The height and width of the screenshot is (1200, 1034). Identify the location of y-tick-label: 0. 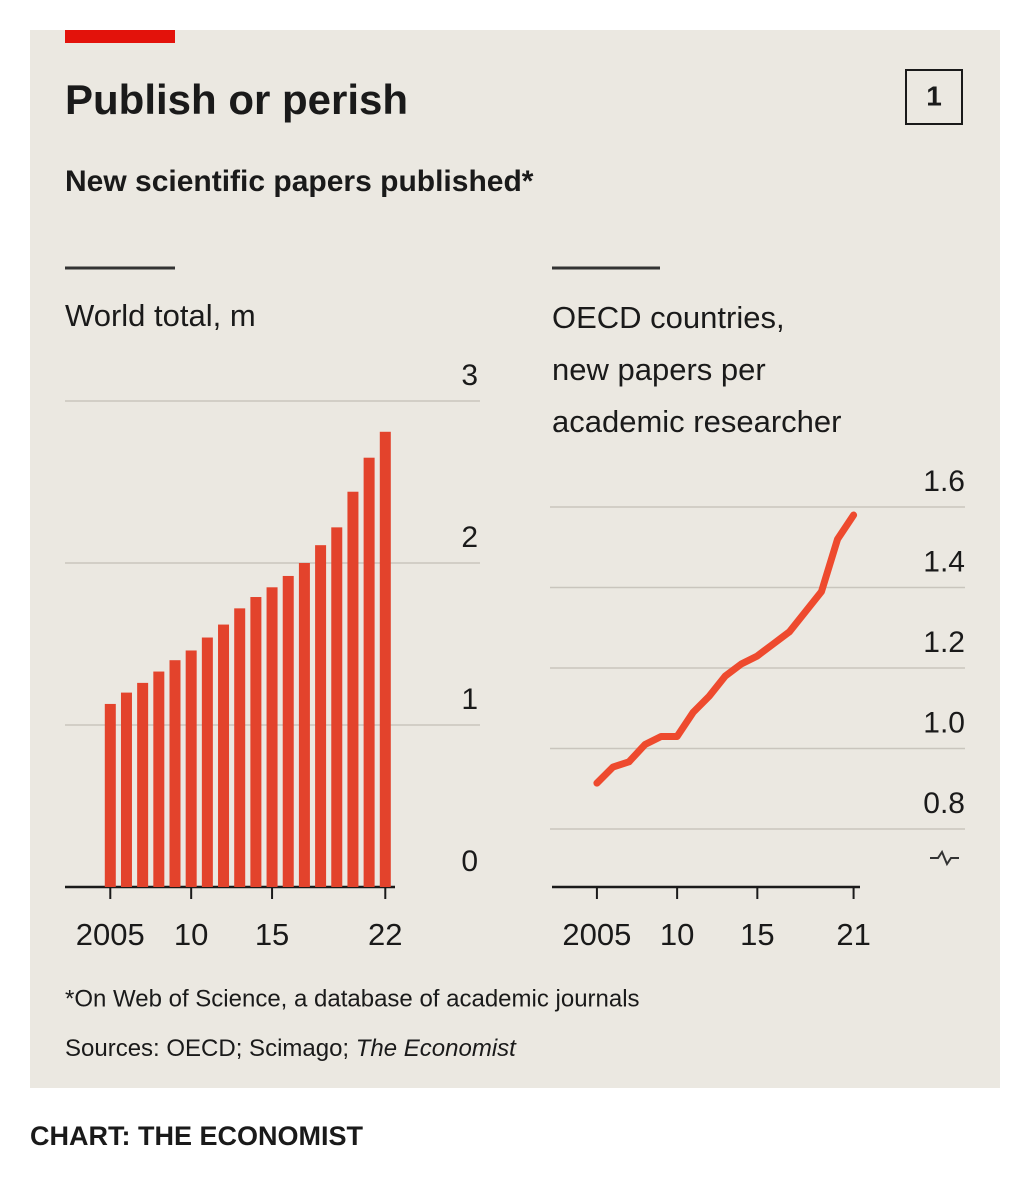
(469, 861).